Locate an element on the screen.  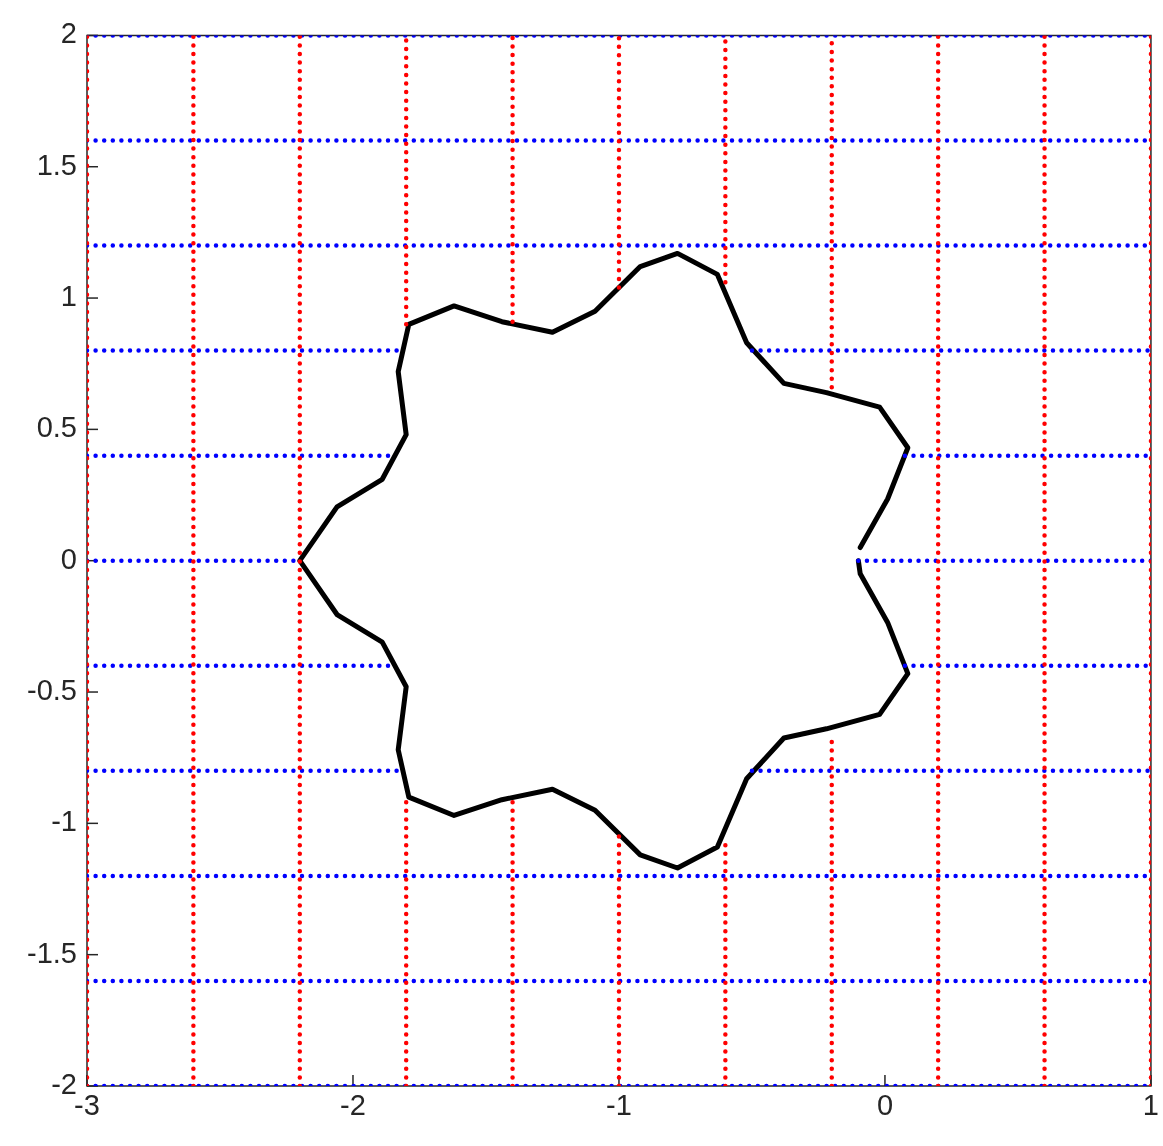
y-tick-label: -1 is located at coordinates (64, 821).